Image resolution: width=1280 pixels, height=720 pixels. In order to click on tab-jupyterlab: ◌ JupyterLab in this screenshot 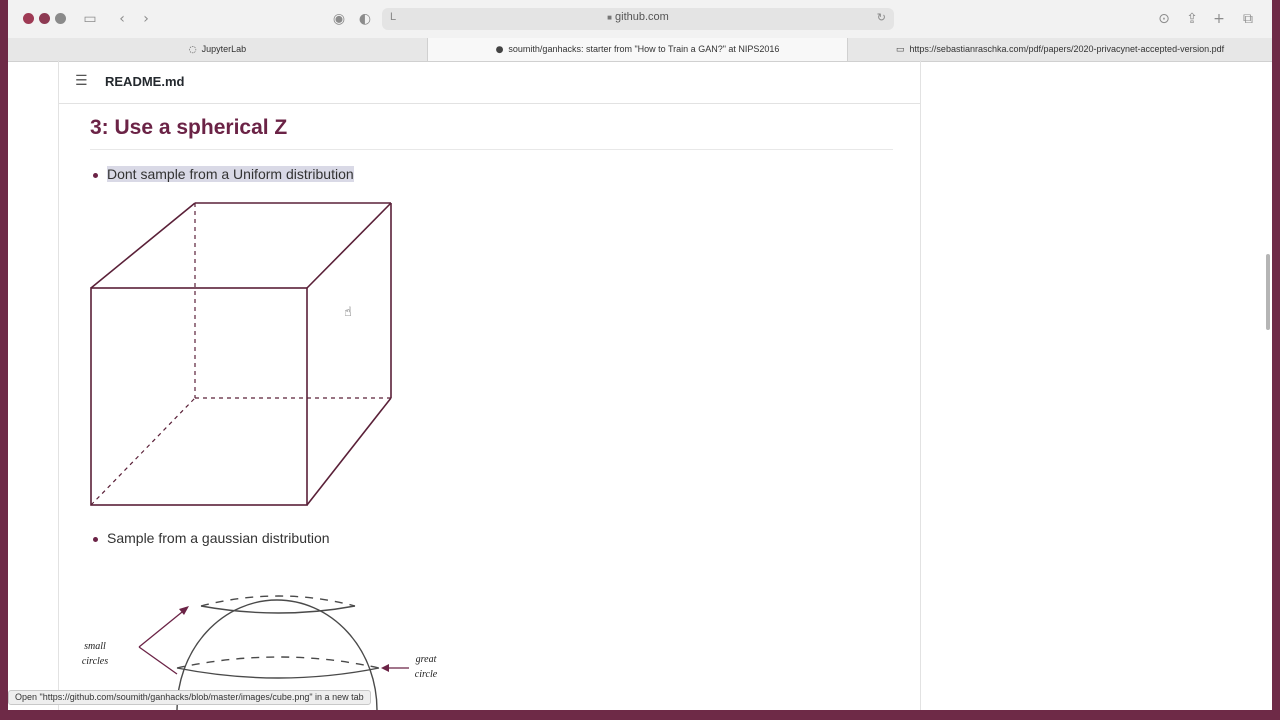, I will do `click(218, 49)`.